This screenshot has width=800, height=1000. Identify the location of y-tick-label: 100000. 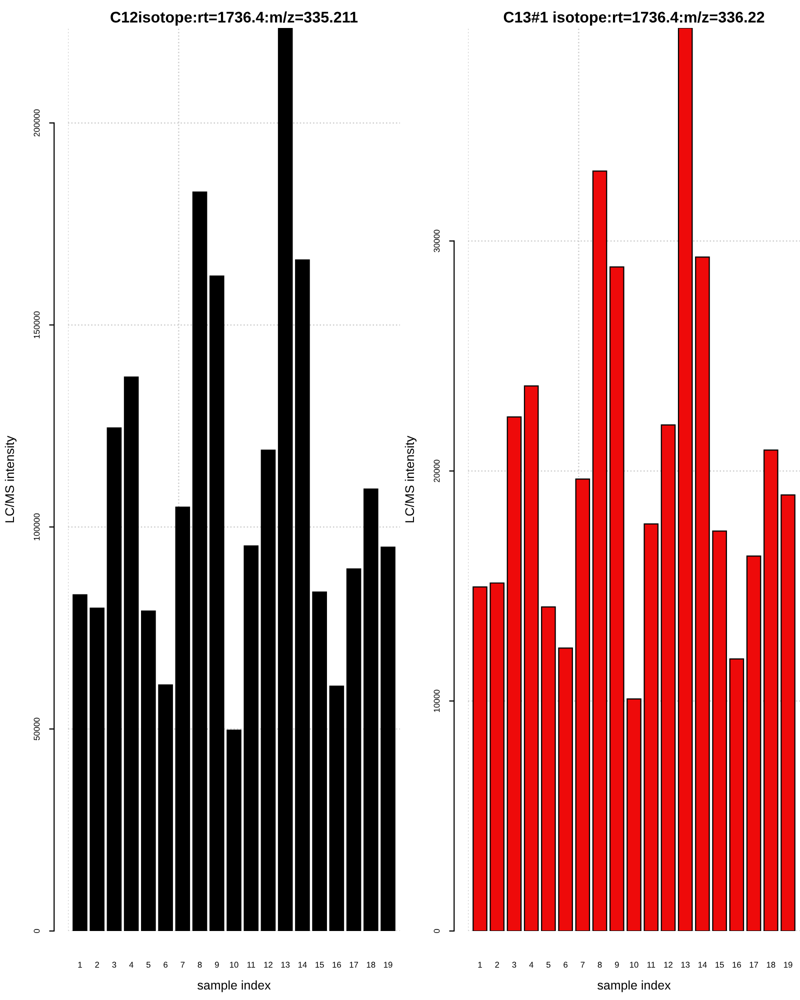
(37, 526).